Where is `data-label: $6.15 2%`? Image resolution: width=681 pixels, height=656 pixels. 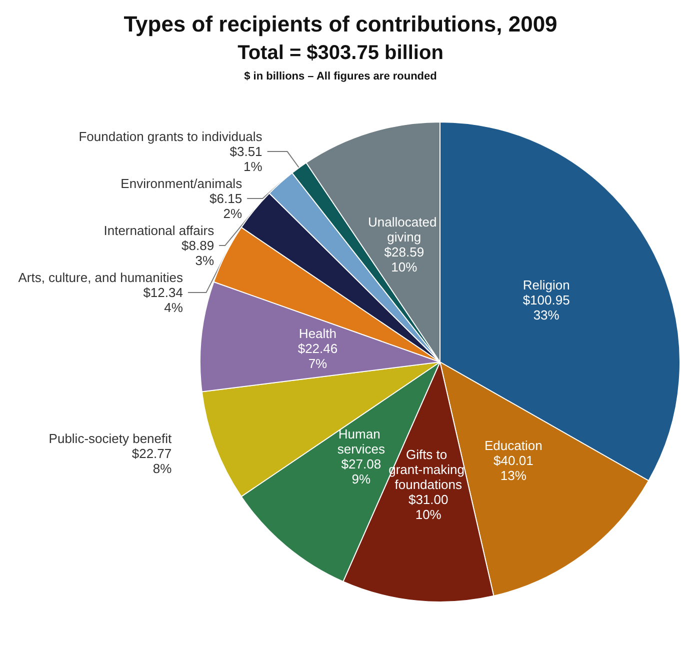
data-label: $6.15 2% is located at coordinates (226, 206).